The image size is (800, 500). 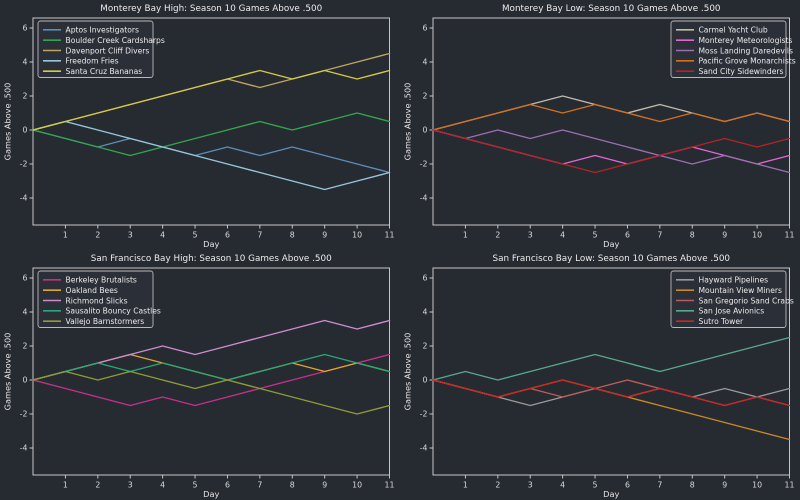 What do you see at coordinates (92, 61) in the screenshot?
I see `legend-label: Freedom Fries` at bounding box center [92, 61].